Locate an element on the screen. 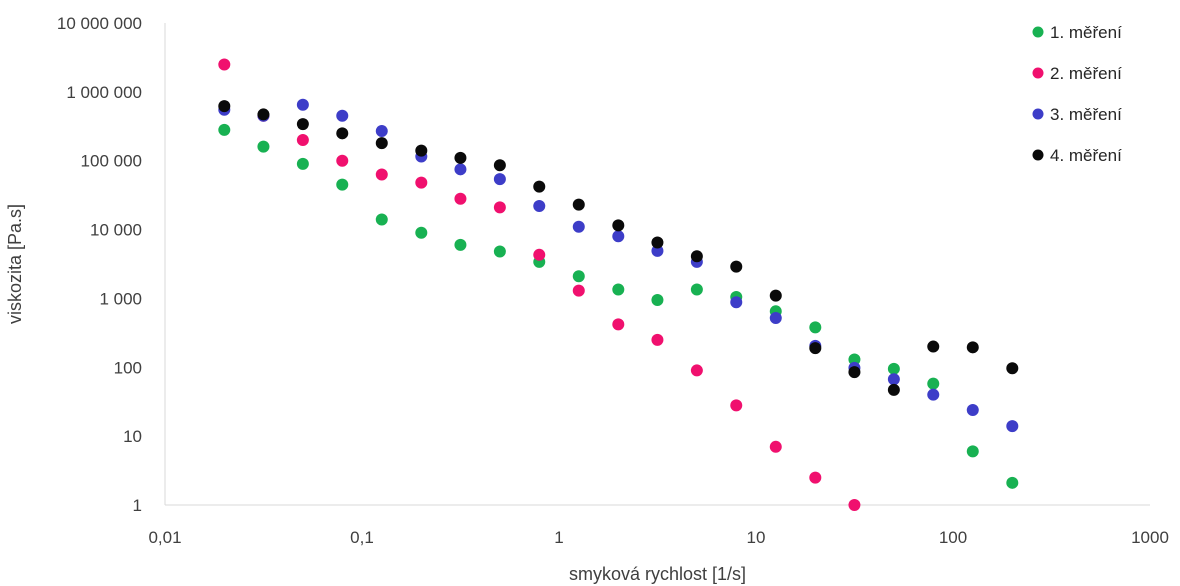 This screenshot has height=586, width=1180. legend-label: 2. měření is located at coordinates (1086, 73).